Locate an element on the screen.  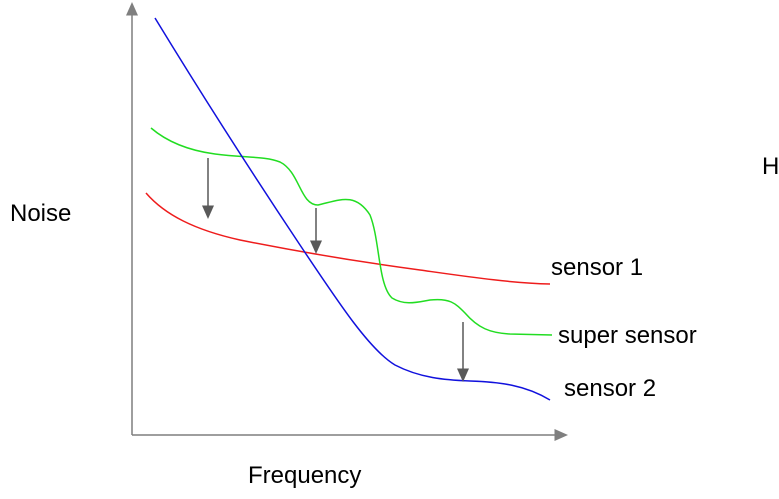
edge-text: H is located at coordinates (770, 166).